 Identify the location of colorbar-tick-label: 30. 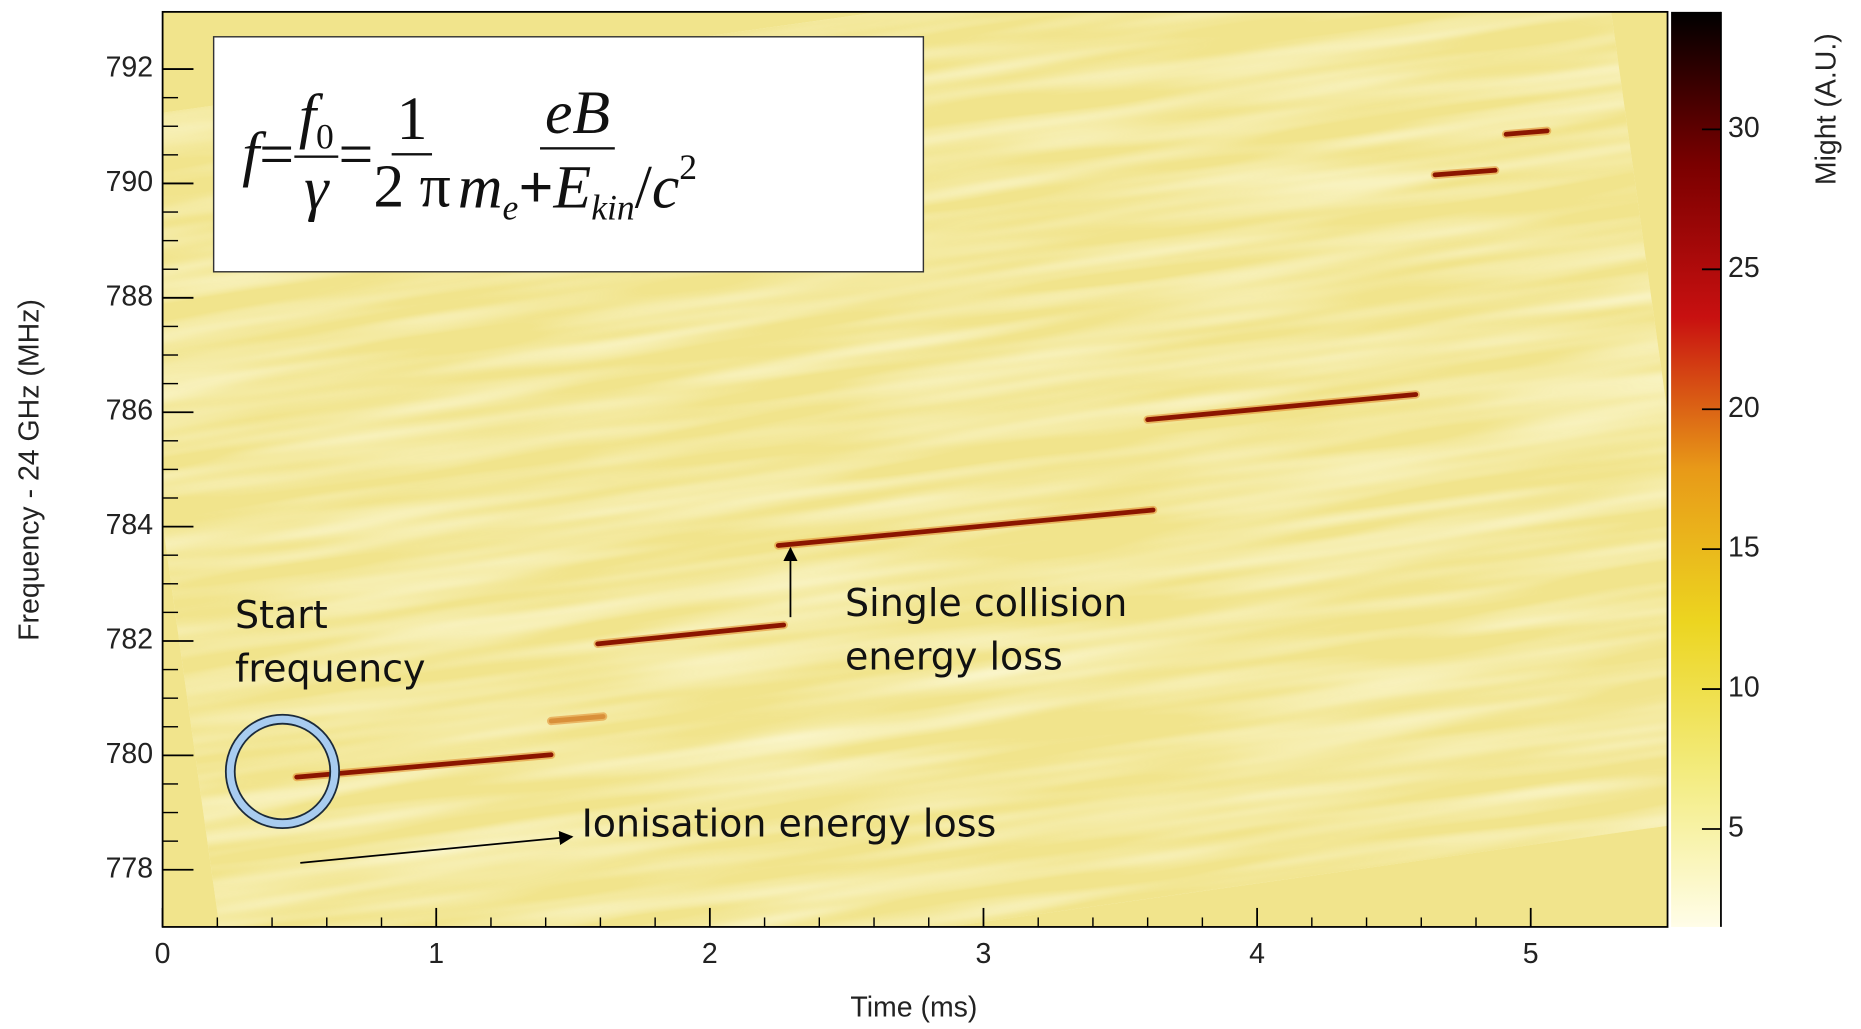
(1744, 128).